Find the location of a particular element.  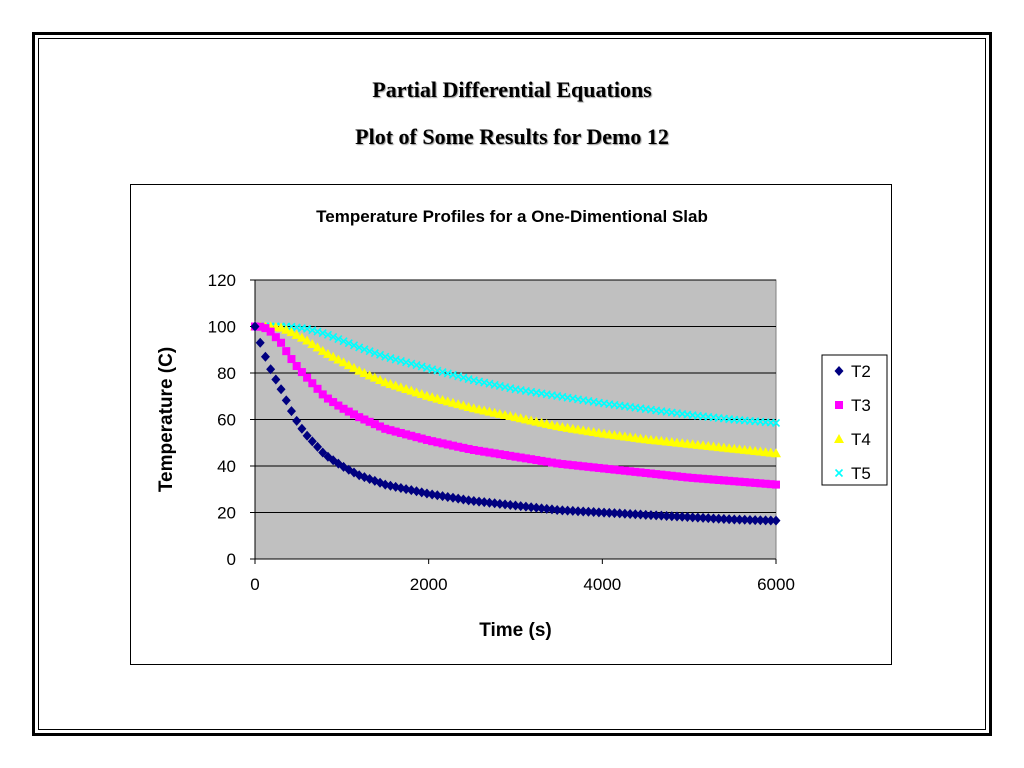

legend-marker is located at coordinates (839, 473).